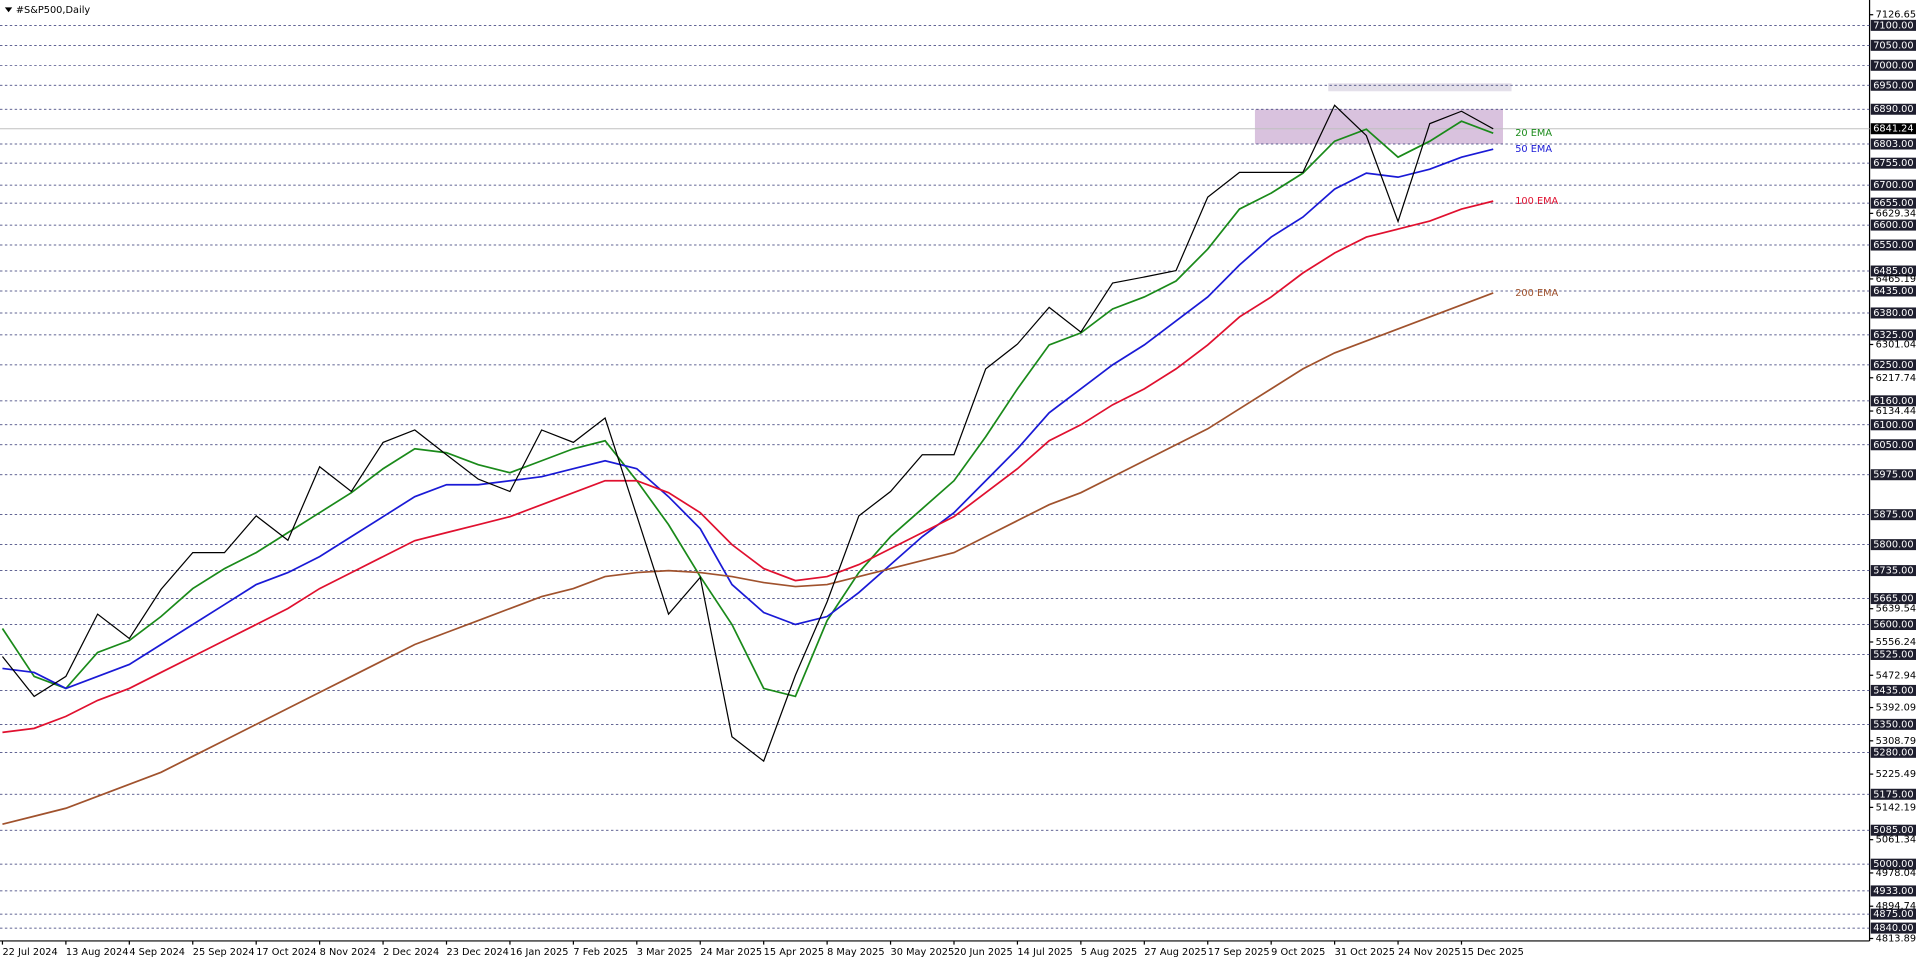 The image size is (1916, 963). What do you see at coordinates (1896, 642) in the screenshot?
I see `y-tick-label: 5556.24` at bounding box center [1896, 642].